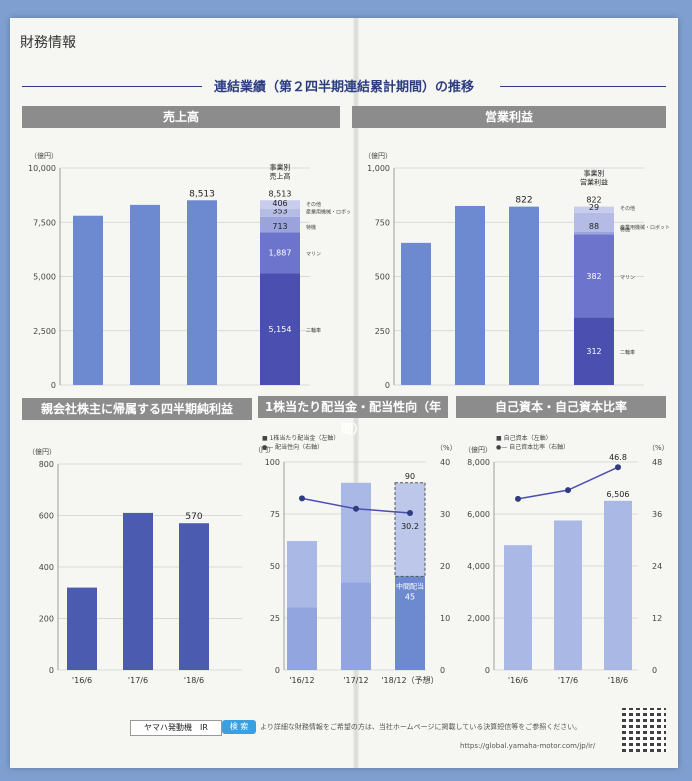 The width and height of the screenshot is (692, 781). Describe the element at coordinates (618, 457) in the screenshot. I see `ratio-label: 46.8` at that location.